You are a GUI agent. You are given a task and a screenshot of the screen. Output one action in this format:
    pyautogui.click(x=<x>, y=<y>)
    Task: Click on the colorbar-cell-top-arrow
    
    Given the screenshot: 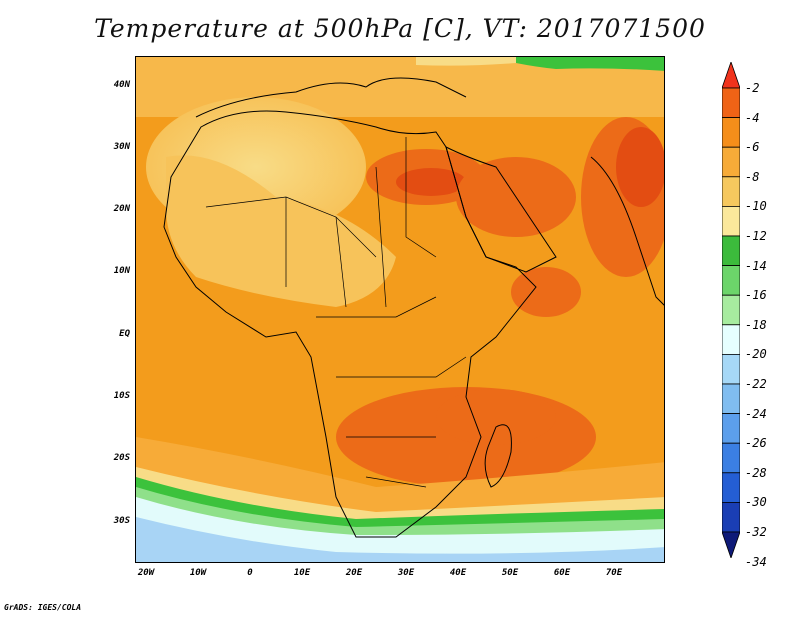 What is the action you would take?
    pyautogui.click(x=731, y=75)
    